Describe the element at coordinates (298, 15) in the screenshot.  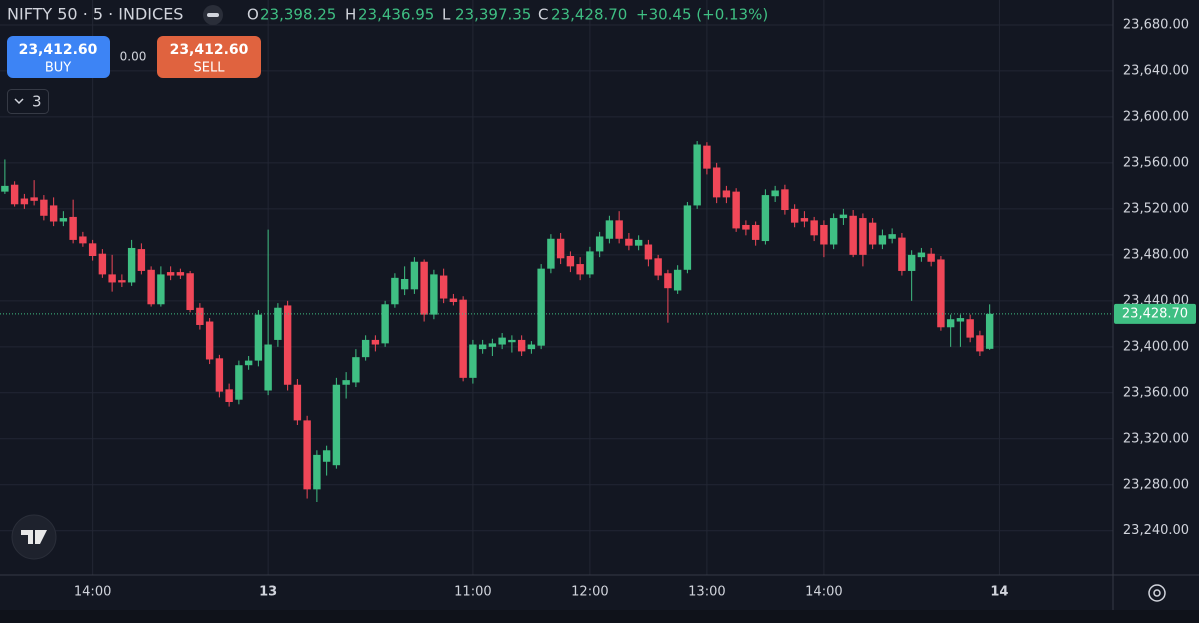
I see `ohlc-value: 23,398.25` at that location.